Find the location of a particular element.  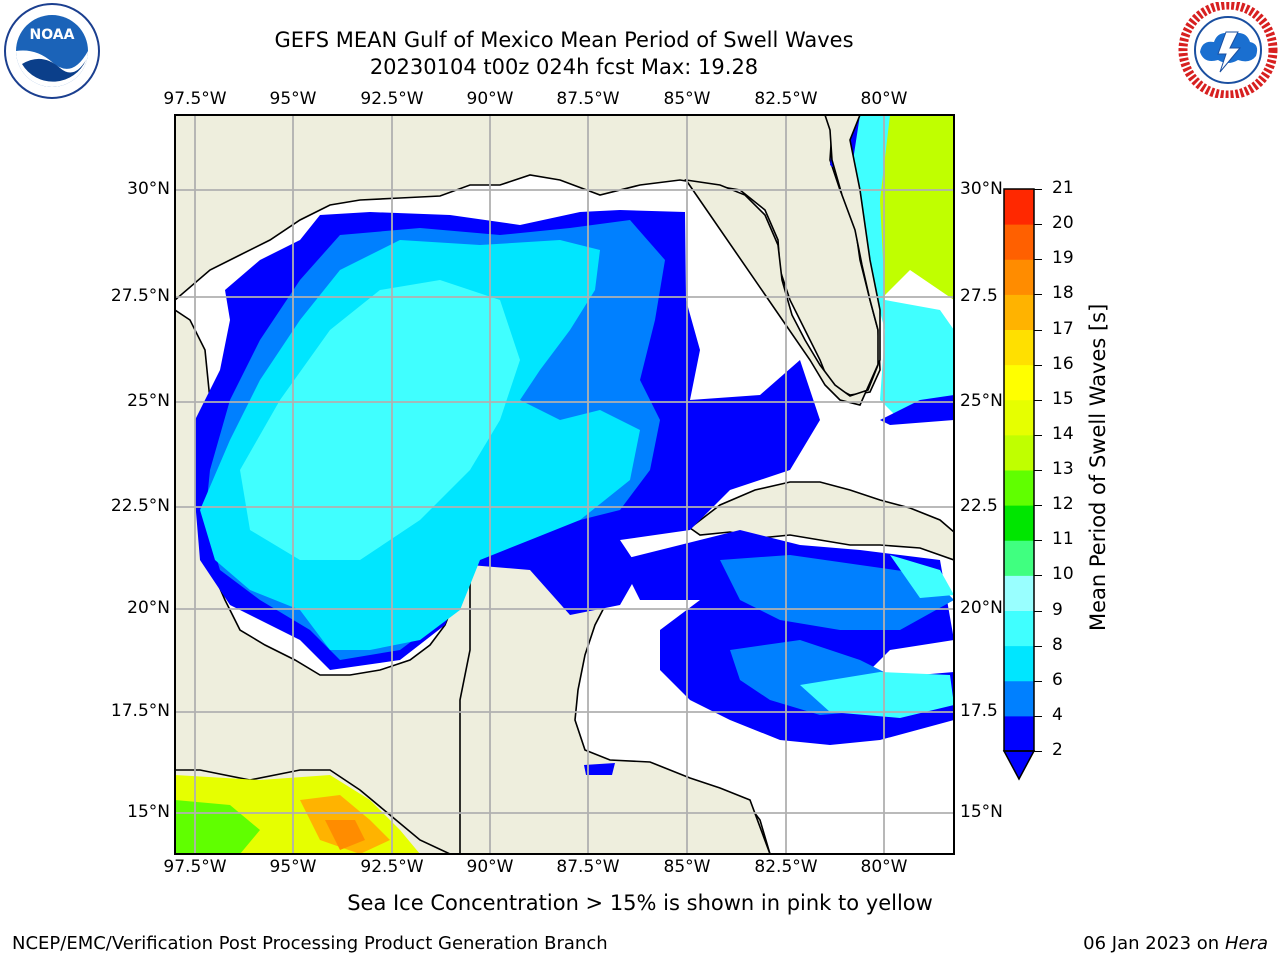

date-stamp: 06 Jan 2023 on Hera is located at coordinates (1175, 943).